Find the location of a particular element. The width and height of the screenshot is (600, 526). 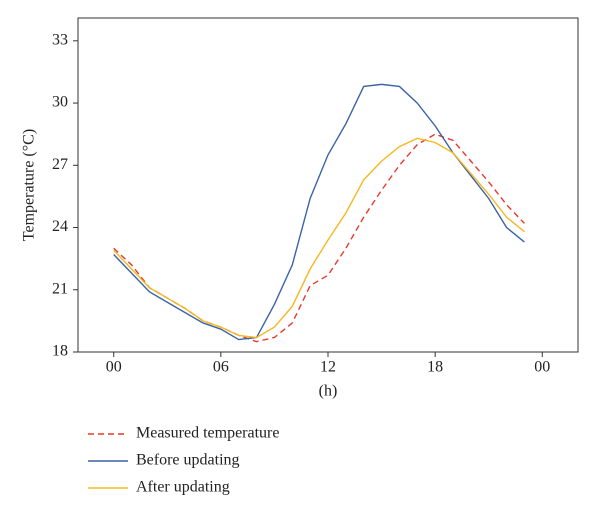

legend-label: After updating is located at coordinates (183, 487).